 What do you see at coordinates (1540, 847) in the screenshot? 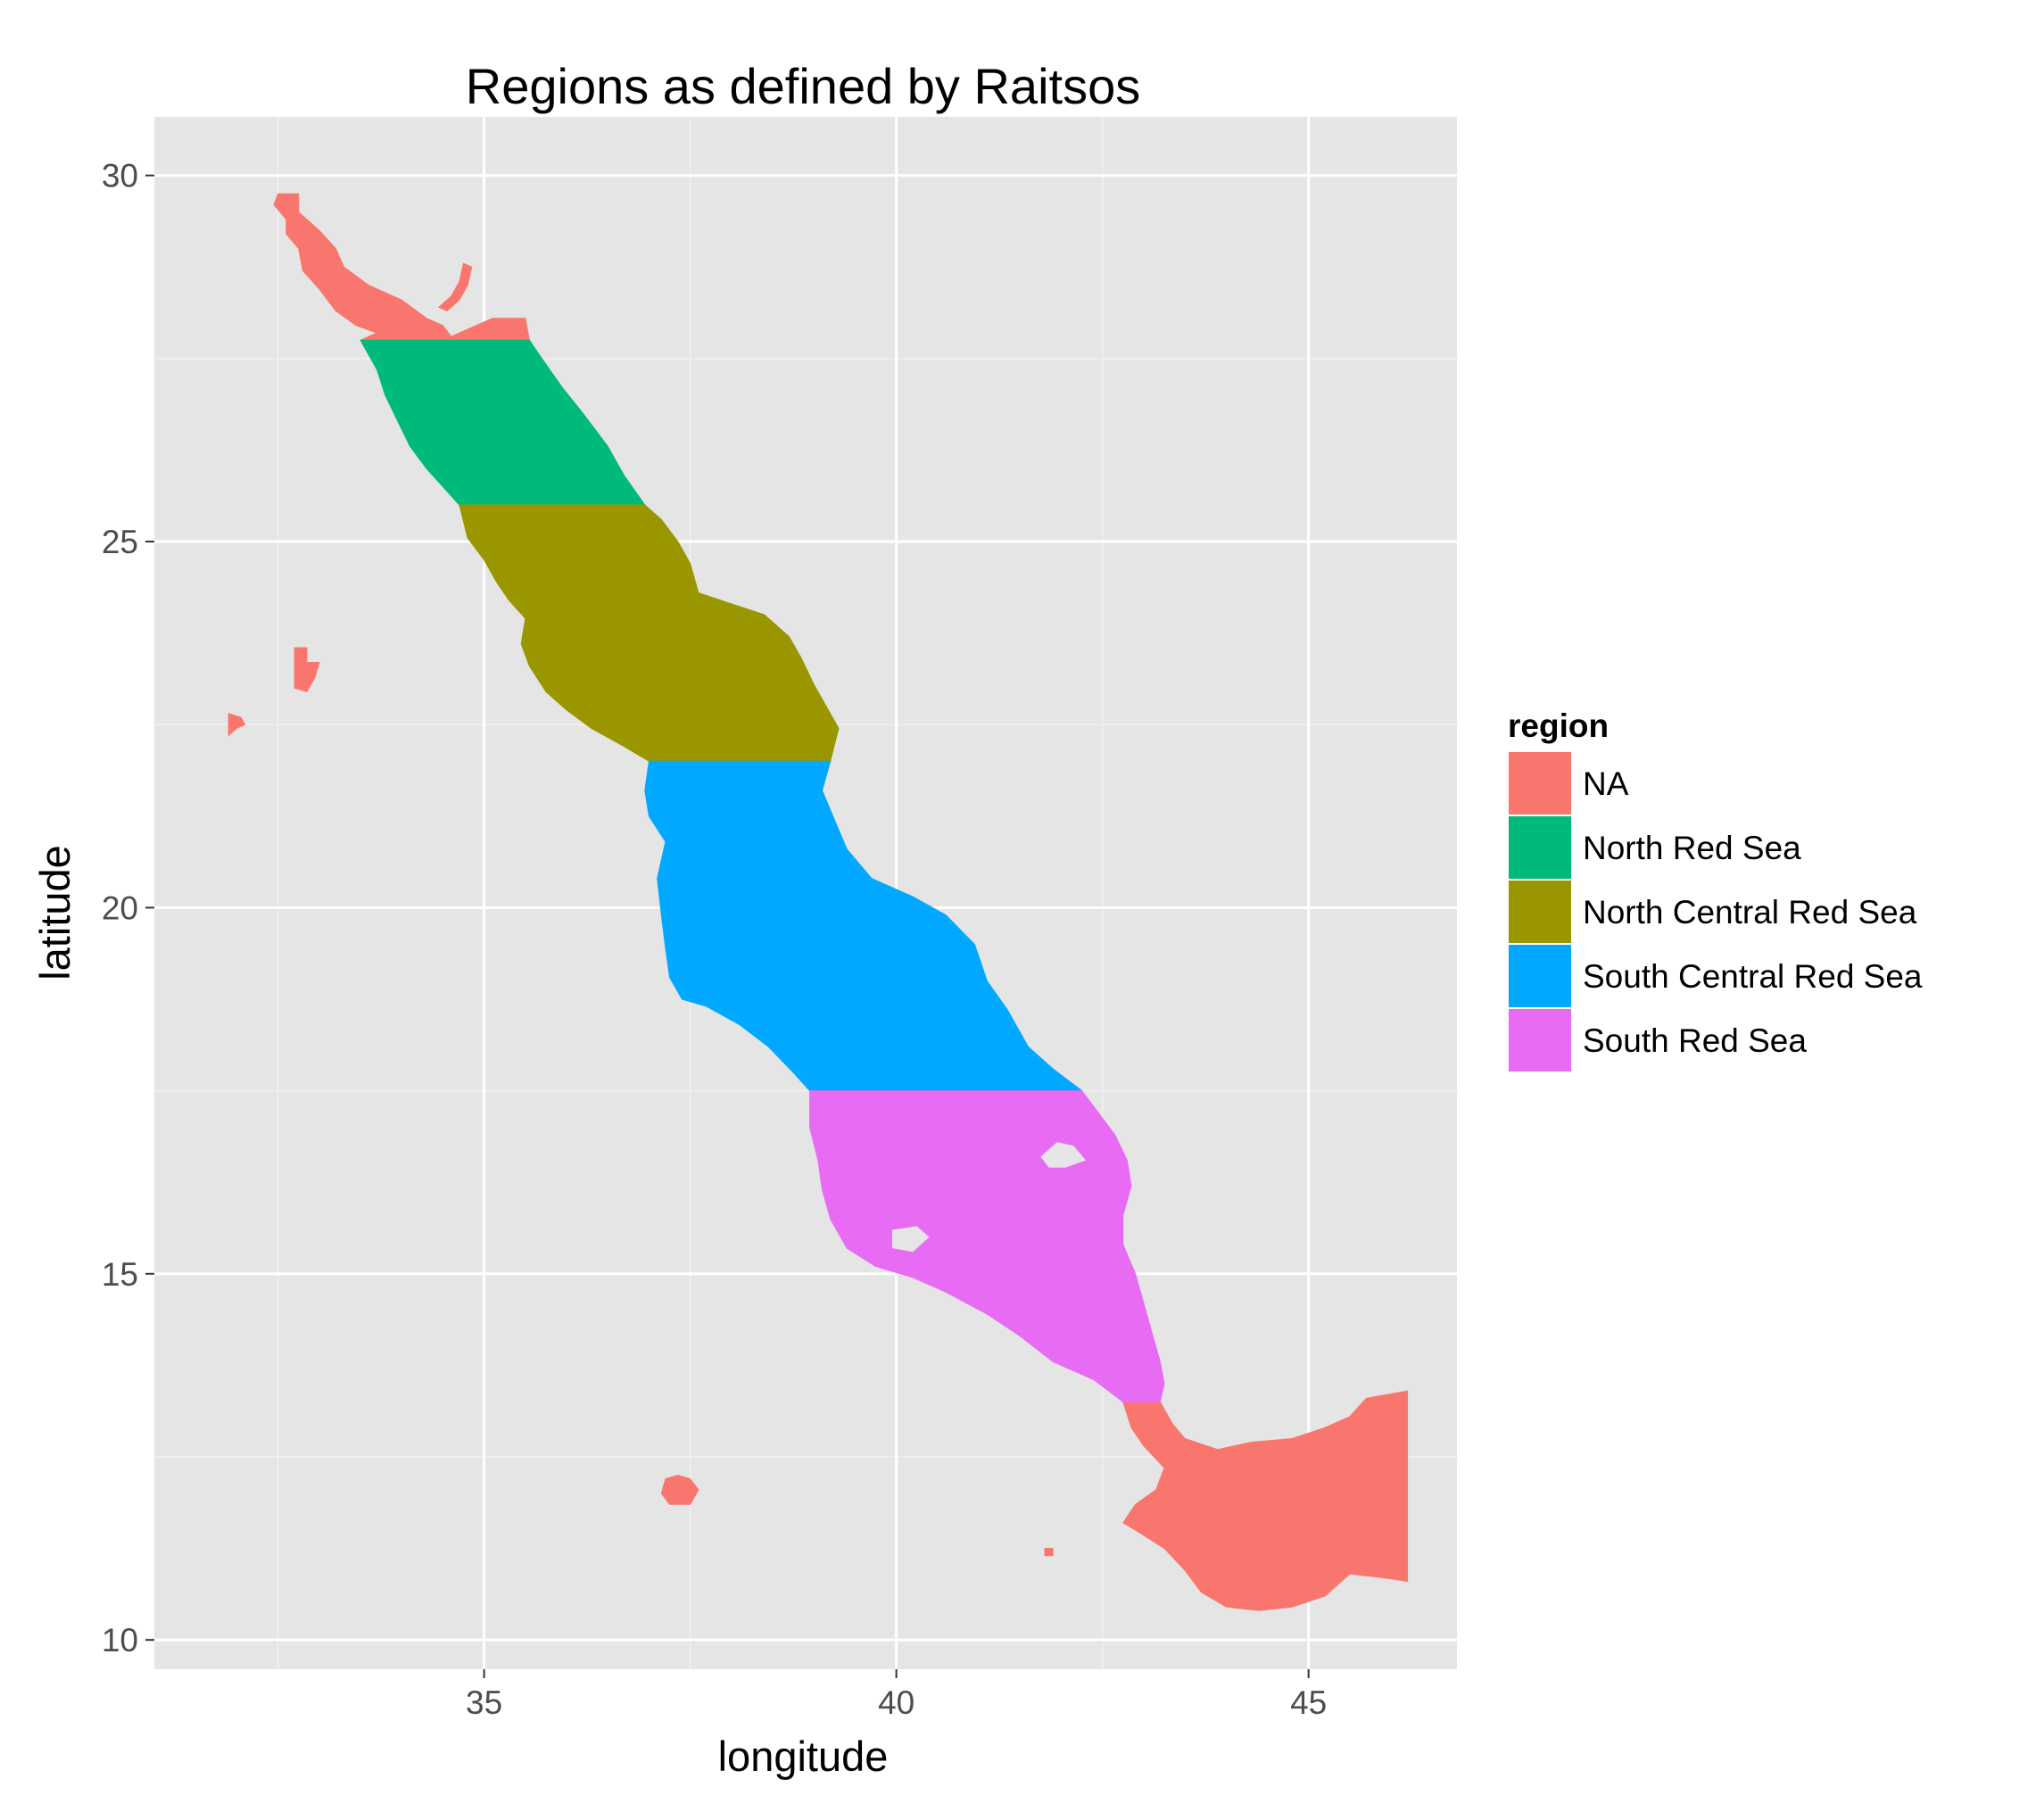
I see `legend-swatch-north-red-sea` at bounding box center [1540, 847].